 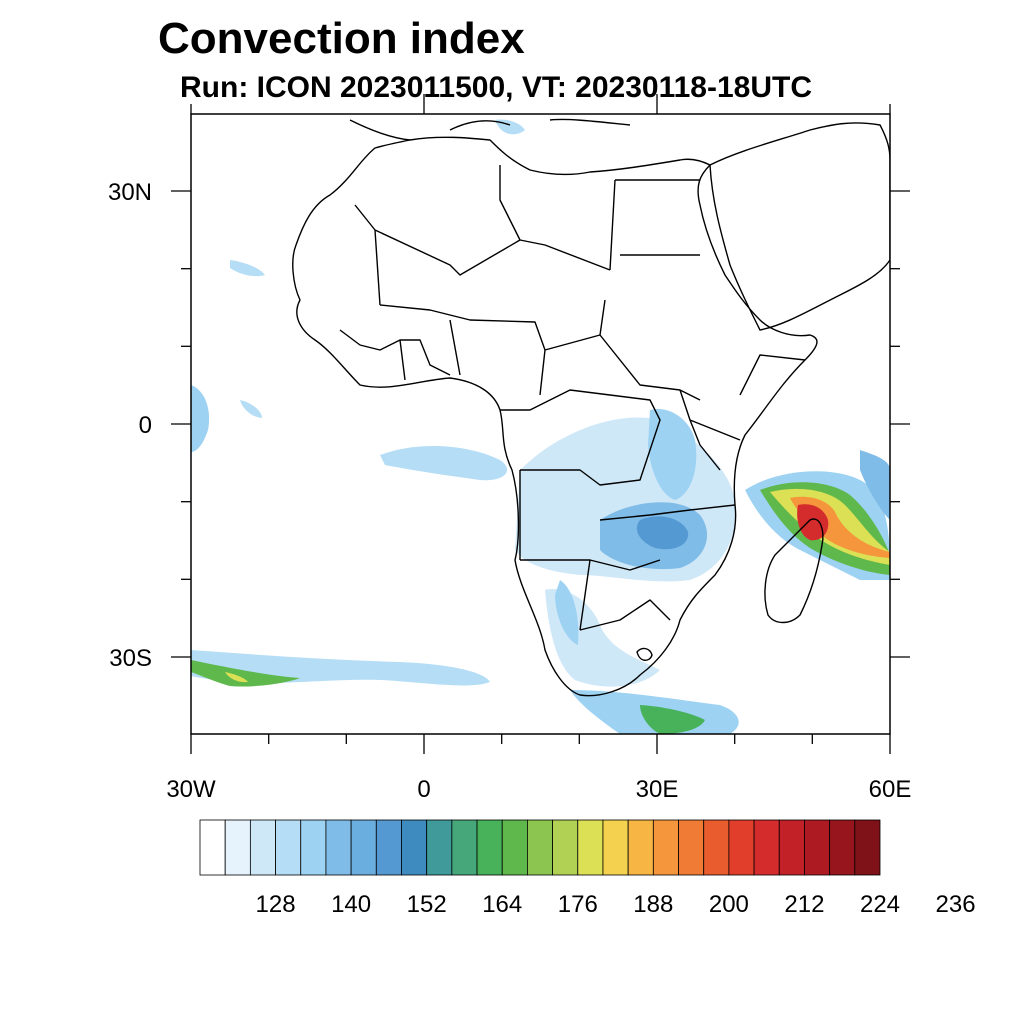 What do you see at coordinates (351, 904) in the screenshot?
I see `colorbar-label: 140` at bounding box center [351, 904].